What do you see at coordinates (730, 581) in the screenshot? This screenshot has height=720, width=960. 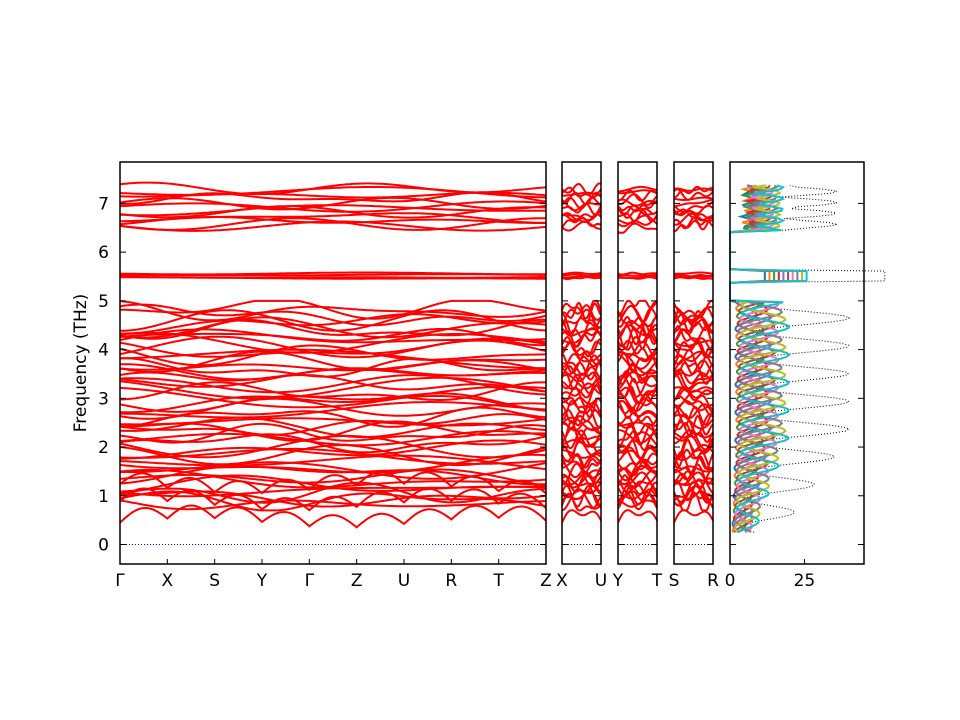 I see `dos-x-tick-label: 0` at bounding box center [730, 581].